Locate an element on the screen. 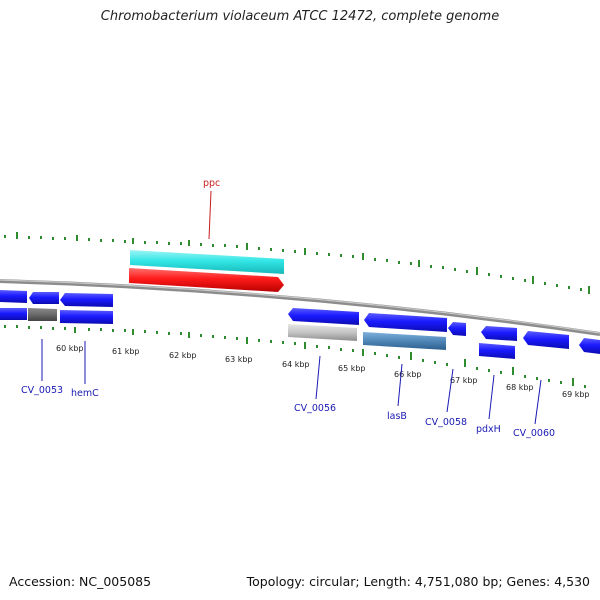 The image size is (600, 600). leader-line-ppc is located at coordinates (210, 215).